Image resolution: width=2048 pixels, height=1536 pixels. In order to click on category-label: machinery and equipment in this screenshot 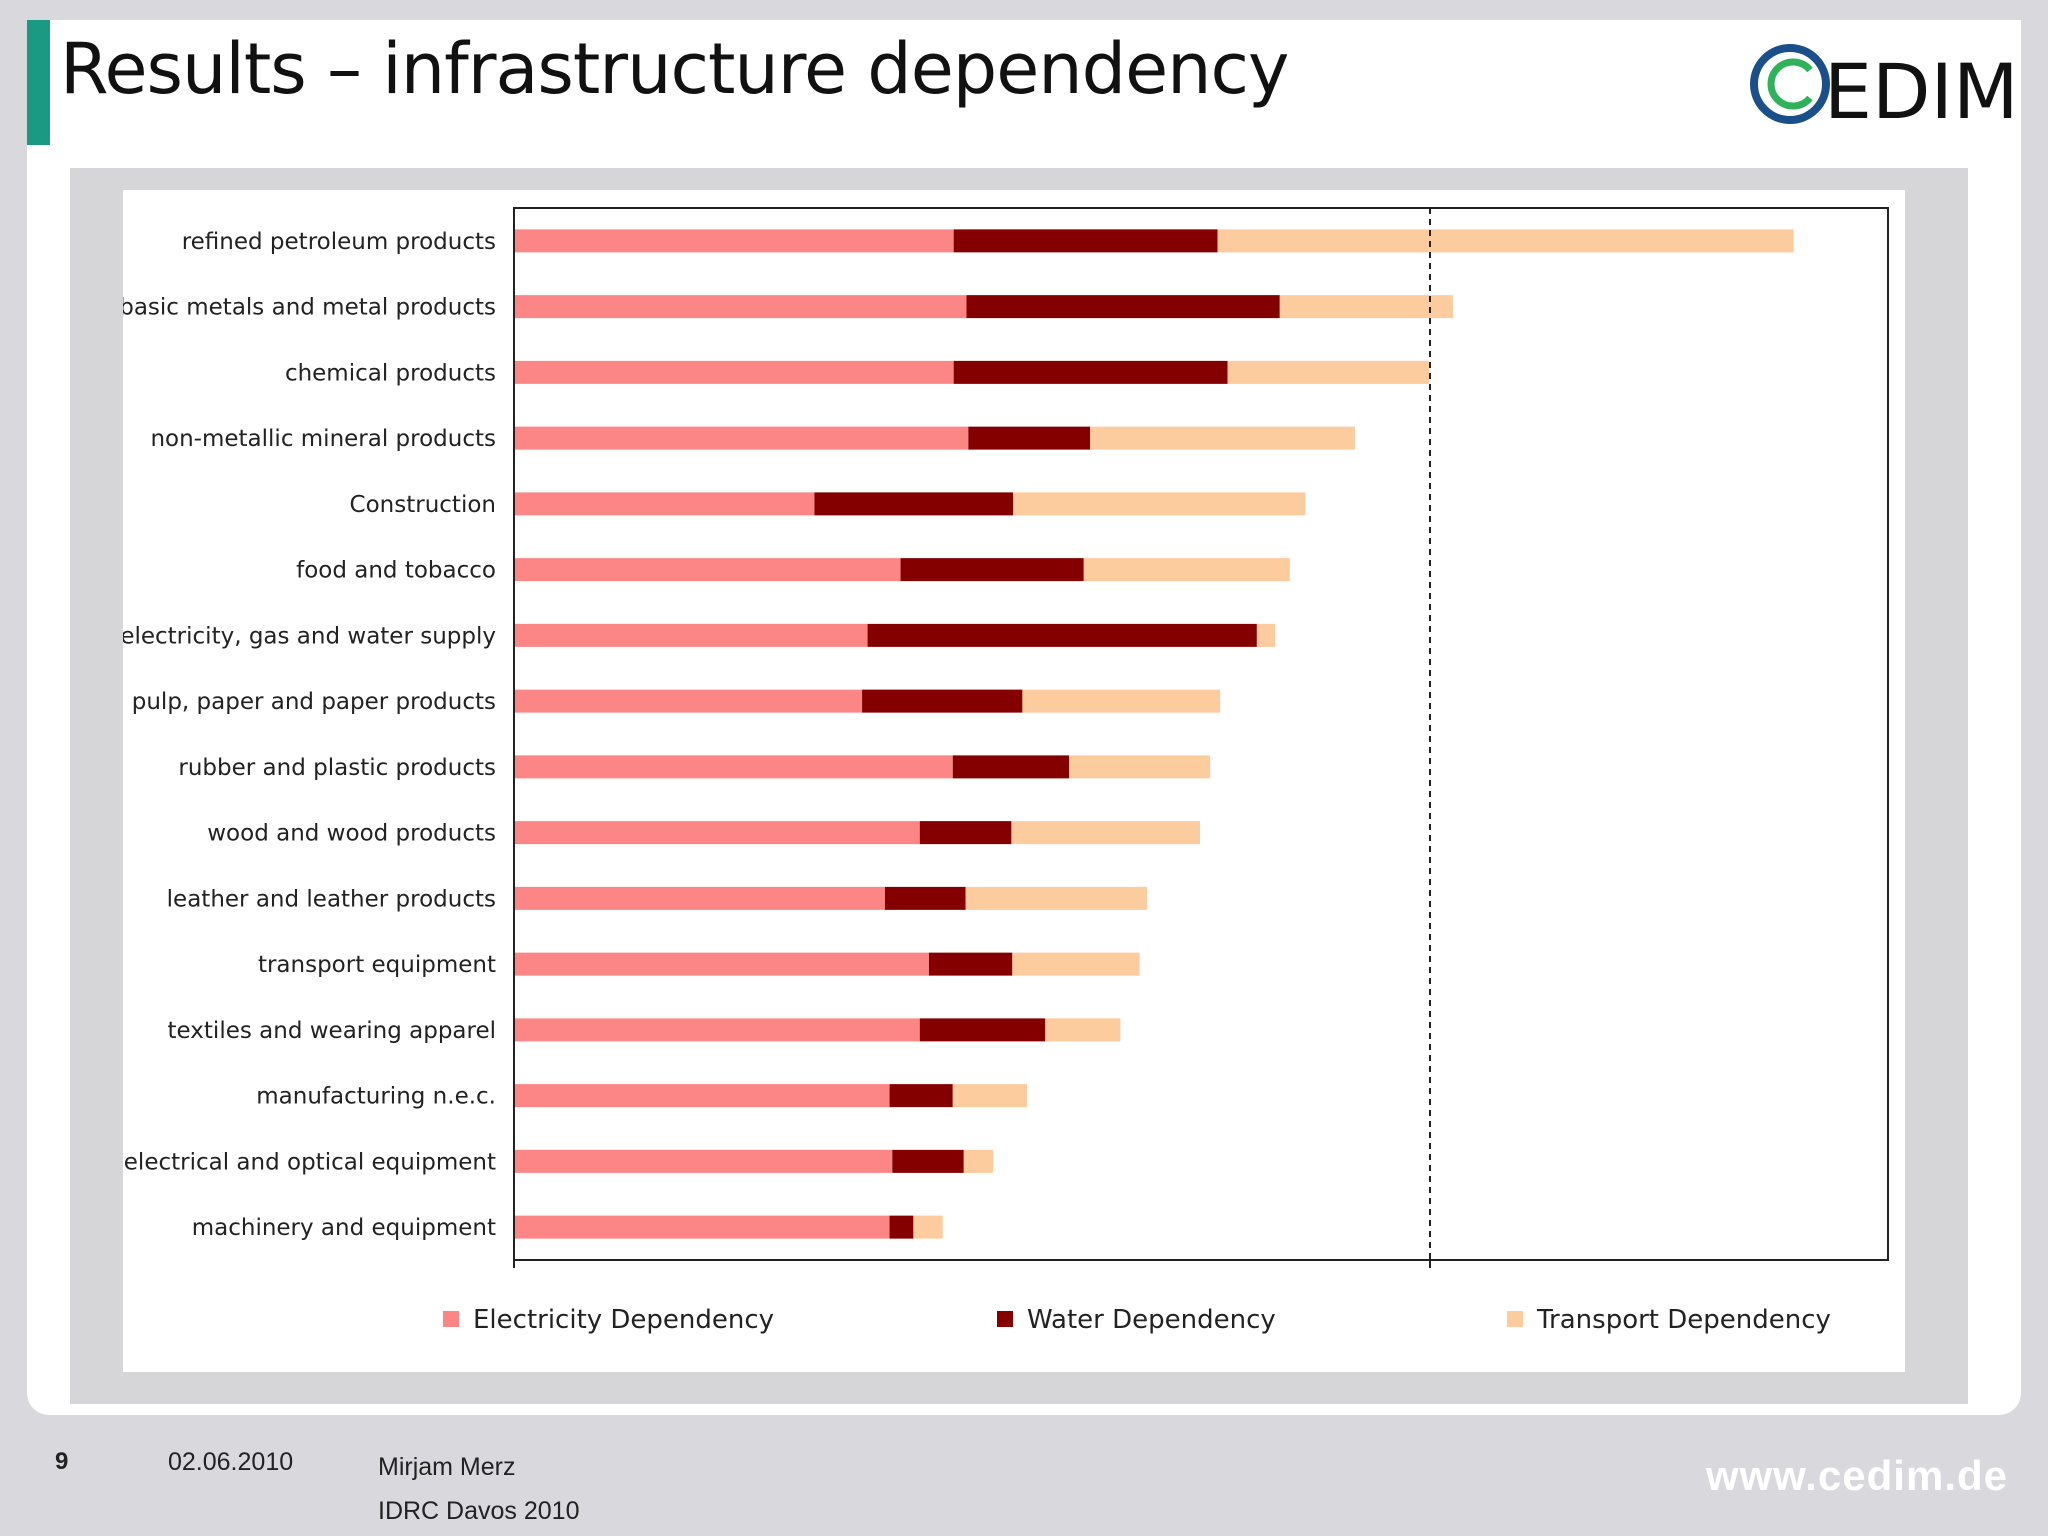, I will do `click(344, 1228)`.